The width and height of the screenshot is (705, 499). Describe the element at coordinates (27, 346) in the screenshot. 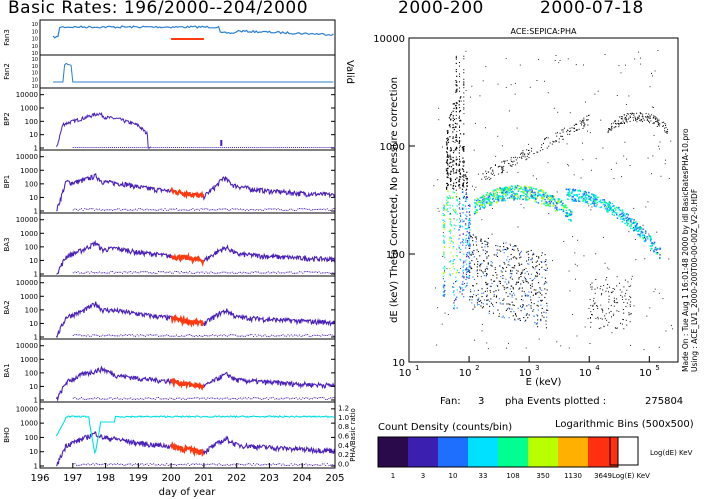

I see `y-tick-label: 10000` at that location.